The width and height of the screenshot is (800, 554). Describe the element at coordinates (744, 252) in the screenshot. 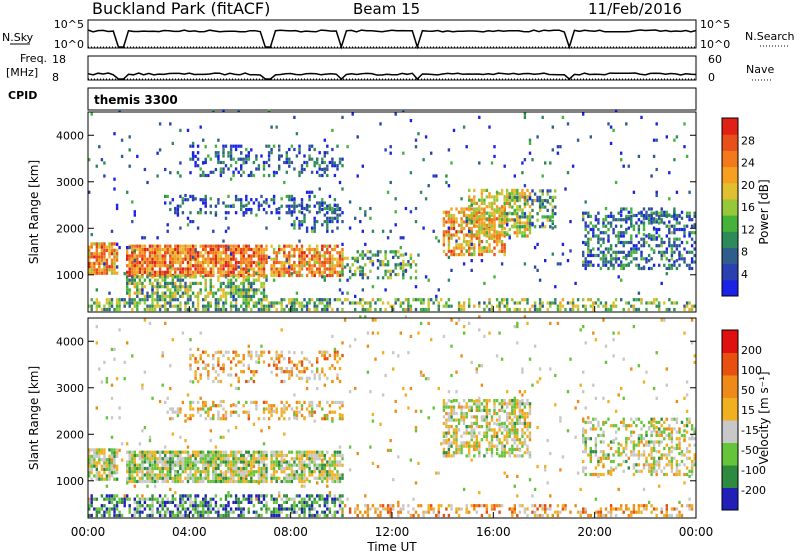

I see `colorbar-tick-label: 8` at that location.